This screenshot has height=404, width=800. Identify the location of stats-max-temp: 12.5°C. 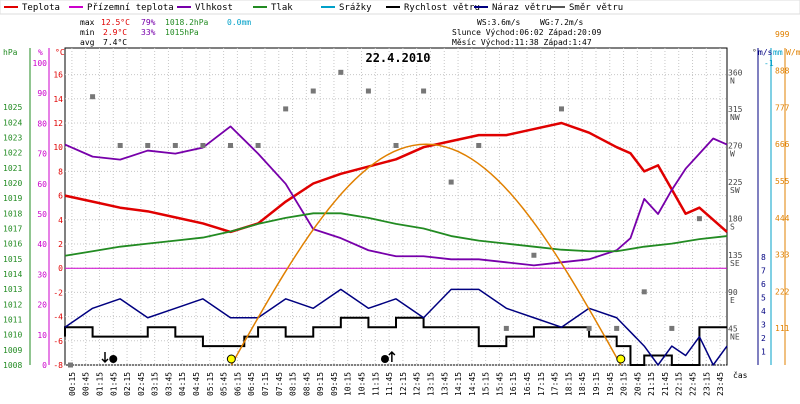
(115, 22).